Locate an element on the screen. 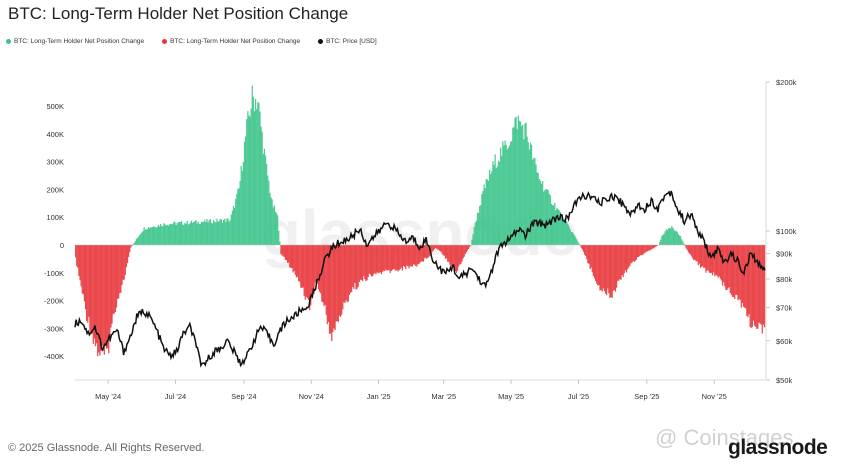  left-axis-tick-label: -100K is located at coordinates (54, 273).